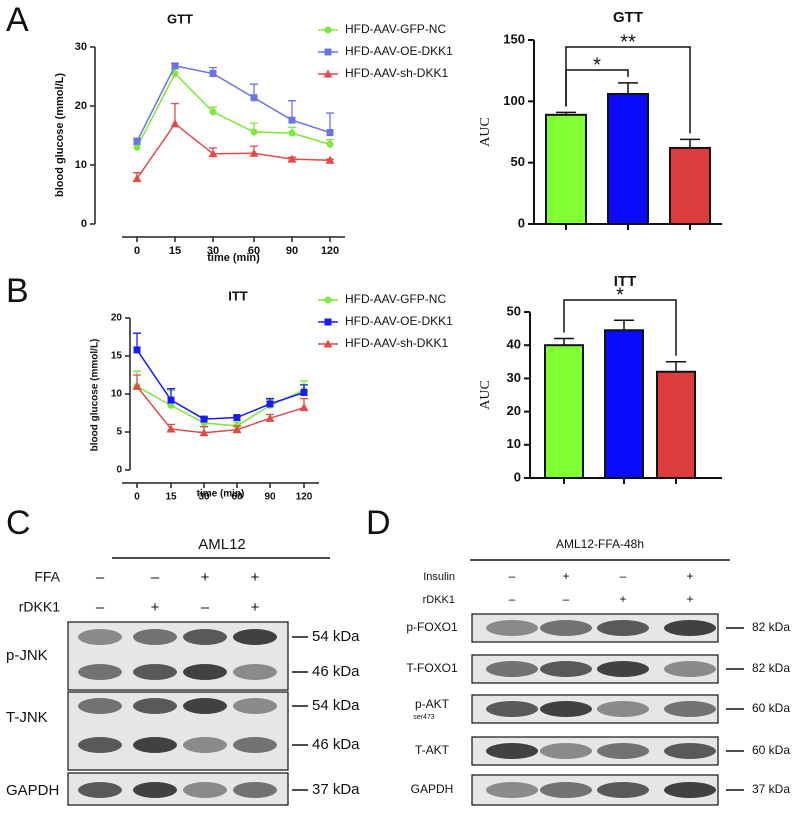 Image resolution: width=799 pixels, height=824 pixels. Describe the element at coordinates (221, 494) in the screenshot. I see `x-axis-label: time (min)` at that location.